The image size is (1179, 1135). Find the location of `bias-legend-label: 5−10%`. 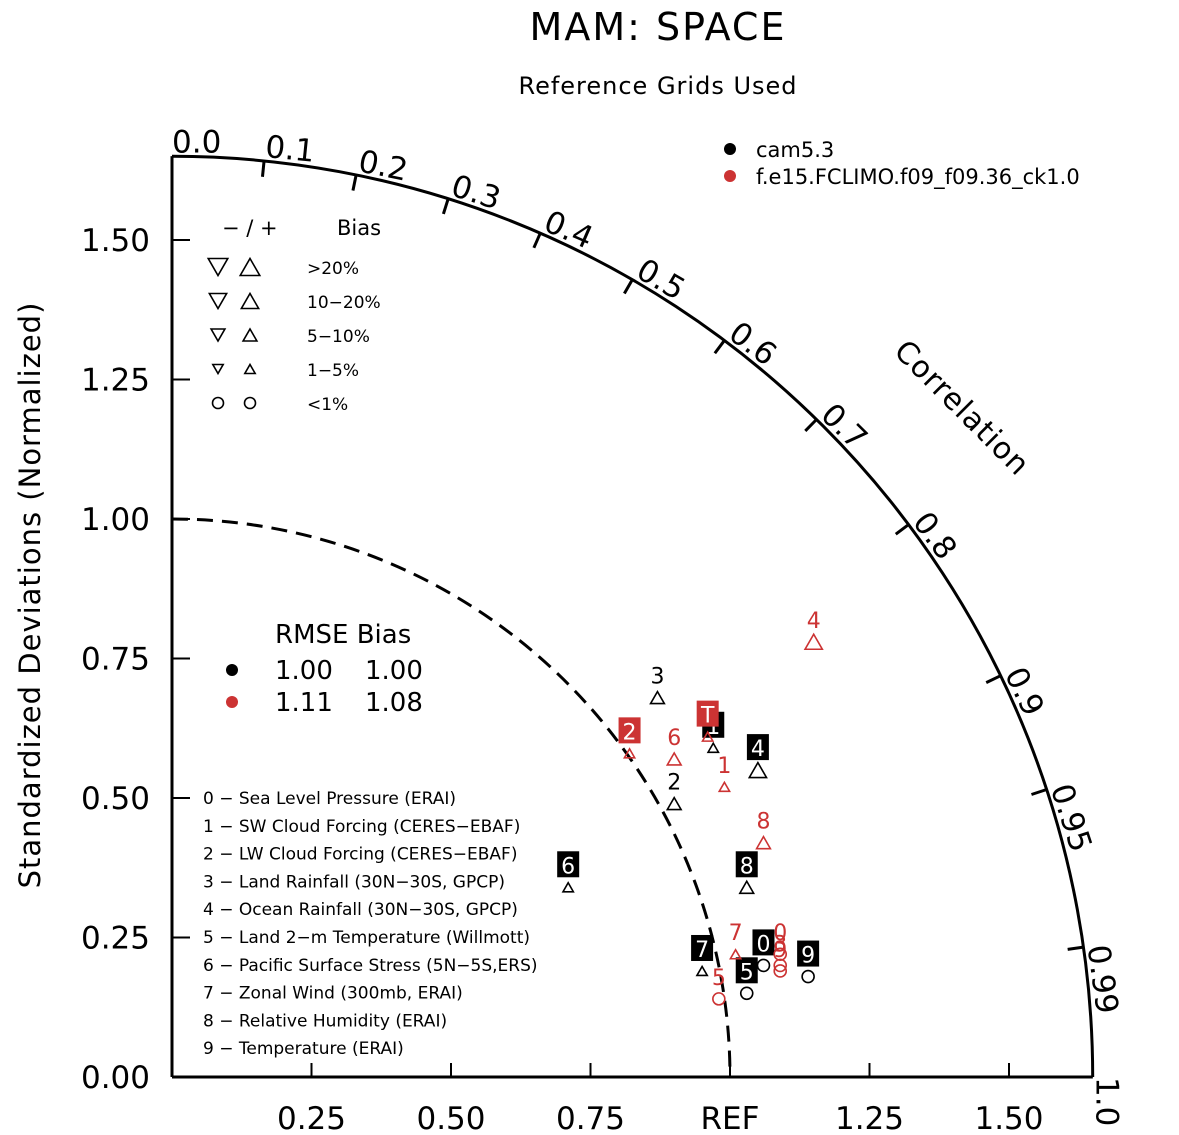

bias-legend-label: 5−10% is located at coordinates (338, 337).